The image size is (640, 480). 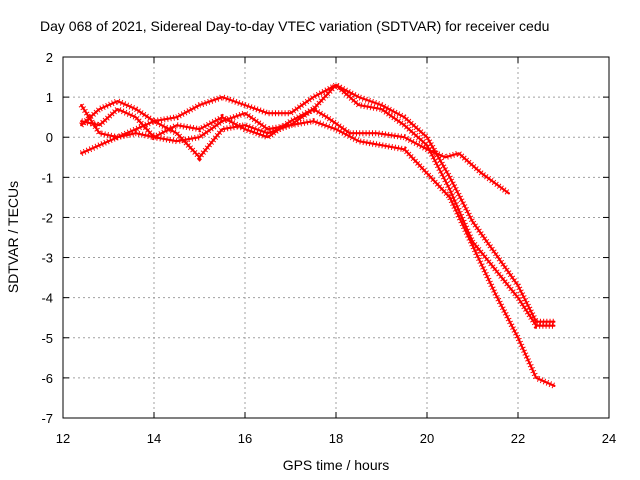 What do you see at coordinates (47, 338) in the screenshot?
I see `y-tick-label: -5` at bounding box center [47, 338].